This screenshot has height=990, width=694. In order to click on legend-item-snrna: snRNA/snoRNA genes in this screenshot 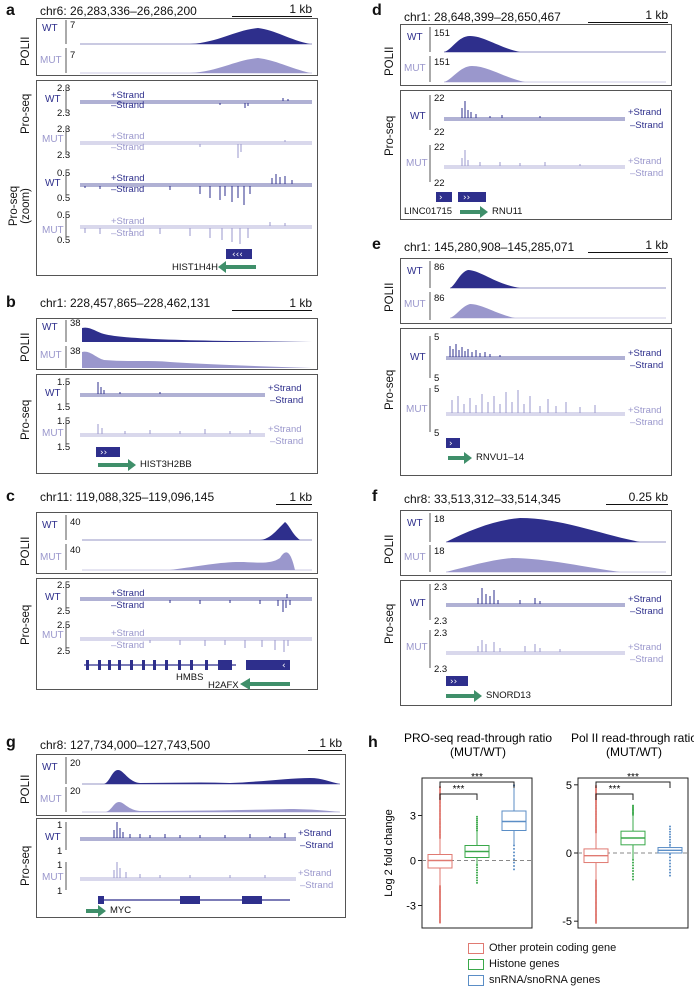, I will do `click(534, 980)`.